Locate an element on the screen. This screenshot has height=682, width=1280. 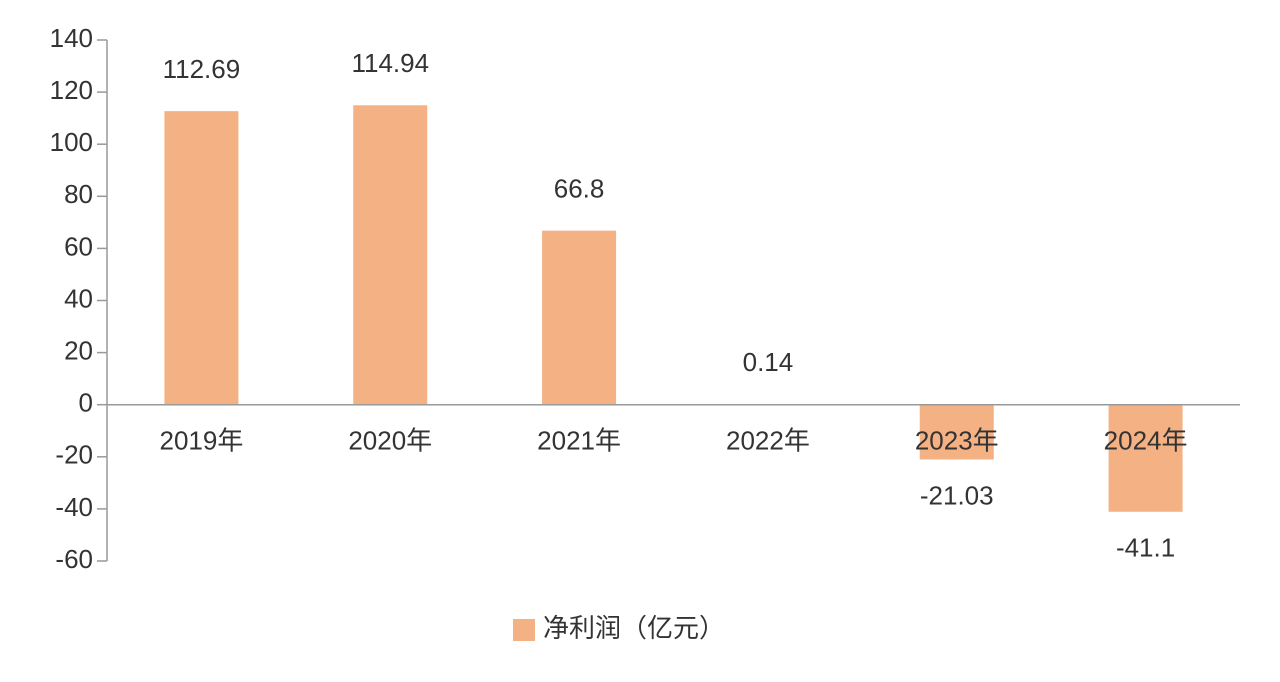
x-tick-label: 2019年 is located at coordinates (201, 441).